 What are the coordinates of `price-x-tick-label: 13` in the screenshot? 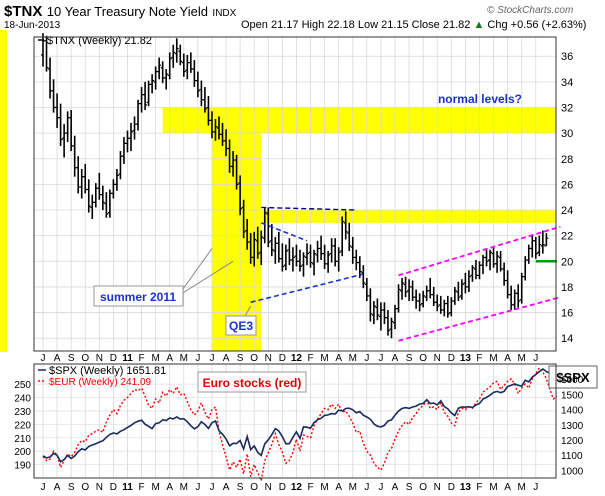 It's located at (466, 358).